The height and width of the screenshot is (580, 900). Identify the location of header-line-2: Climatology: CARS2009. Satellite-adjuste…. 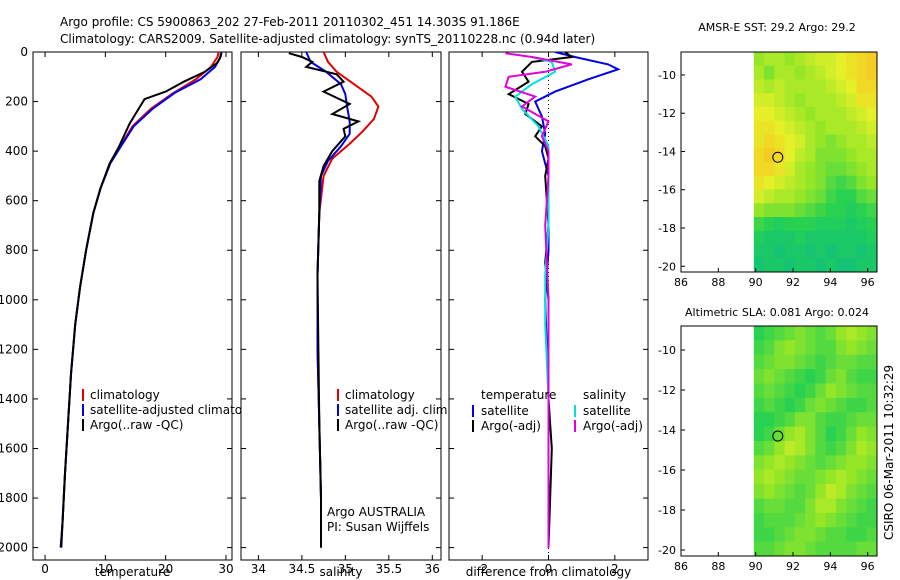
(327, 39).